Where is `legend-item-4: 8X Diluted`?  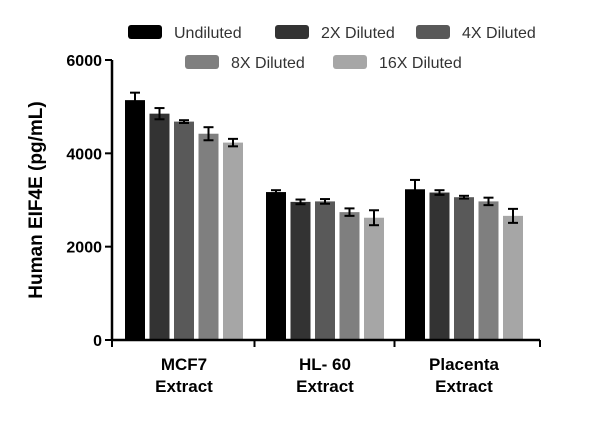 legend-item-4: 8X Diluted is located at coordinates (245, 63).